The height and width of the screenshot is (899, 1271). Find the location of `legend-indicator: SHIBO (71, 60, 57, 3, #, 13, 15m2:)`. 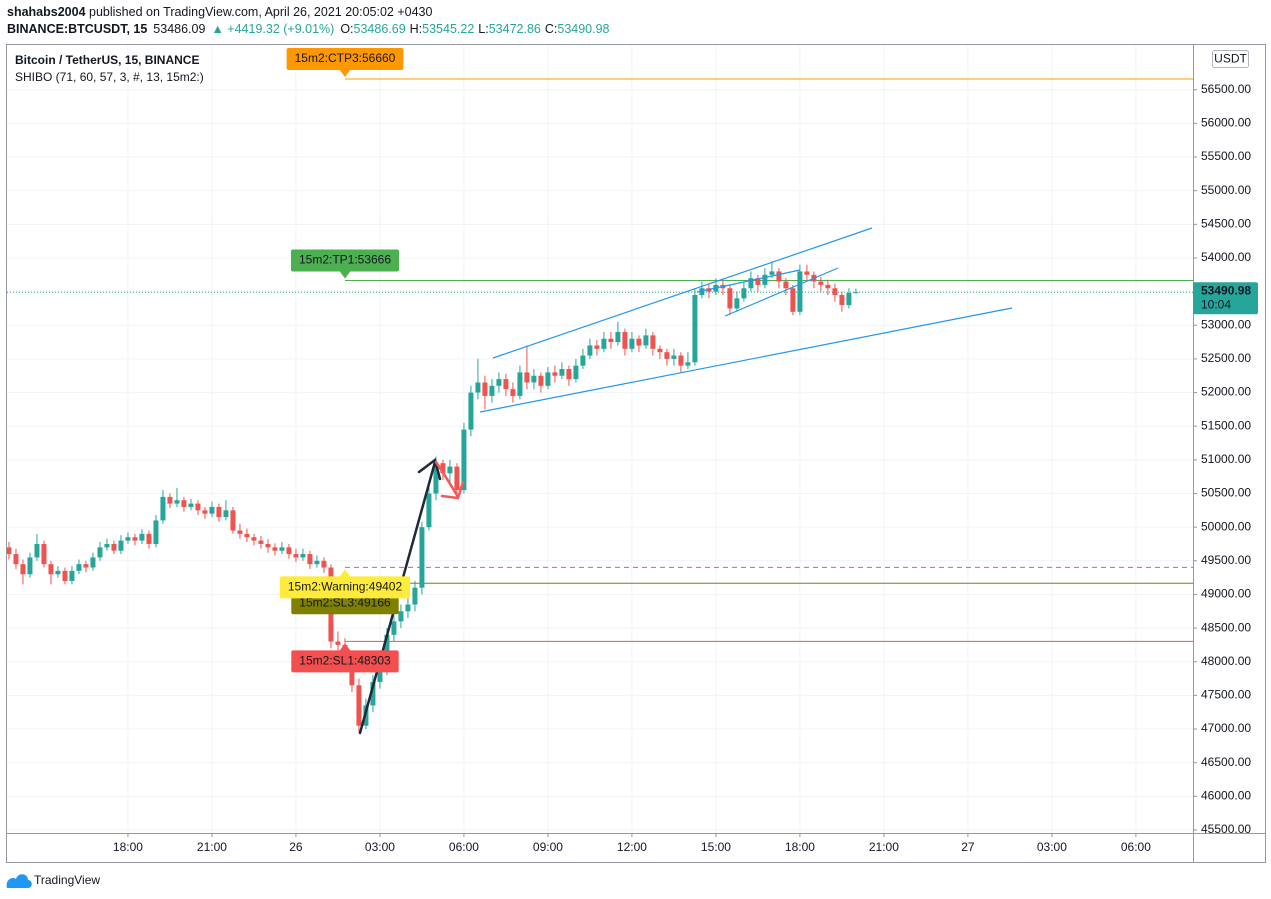

legend-indicator: SHIBO (71, 60, 57, 3, #, 13, 15m2:) is located at coordinates (109, 77).